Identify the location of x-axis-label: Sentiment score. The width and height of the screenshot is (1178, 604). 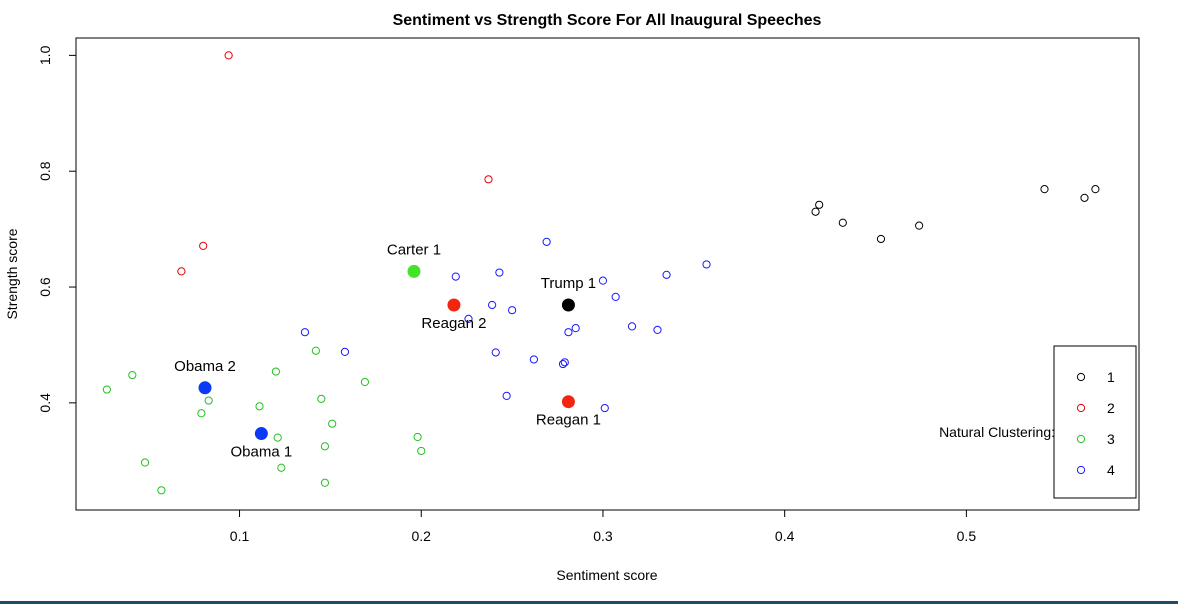
(606, 575).